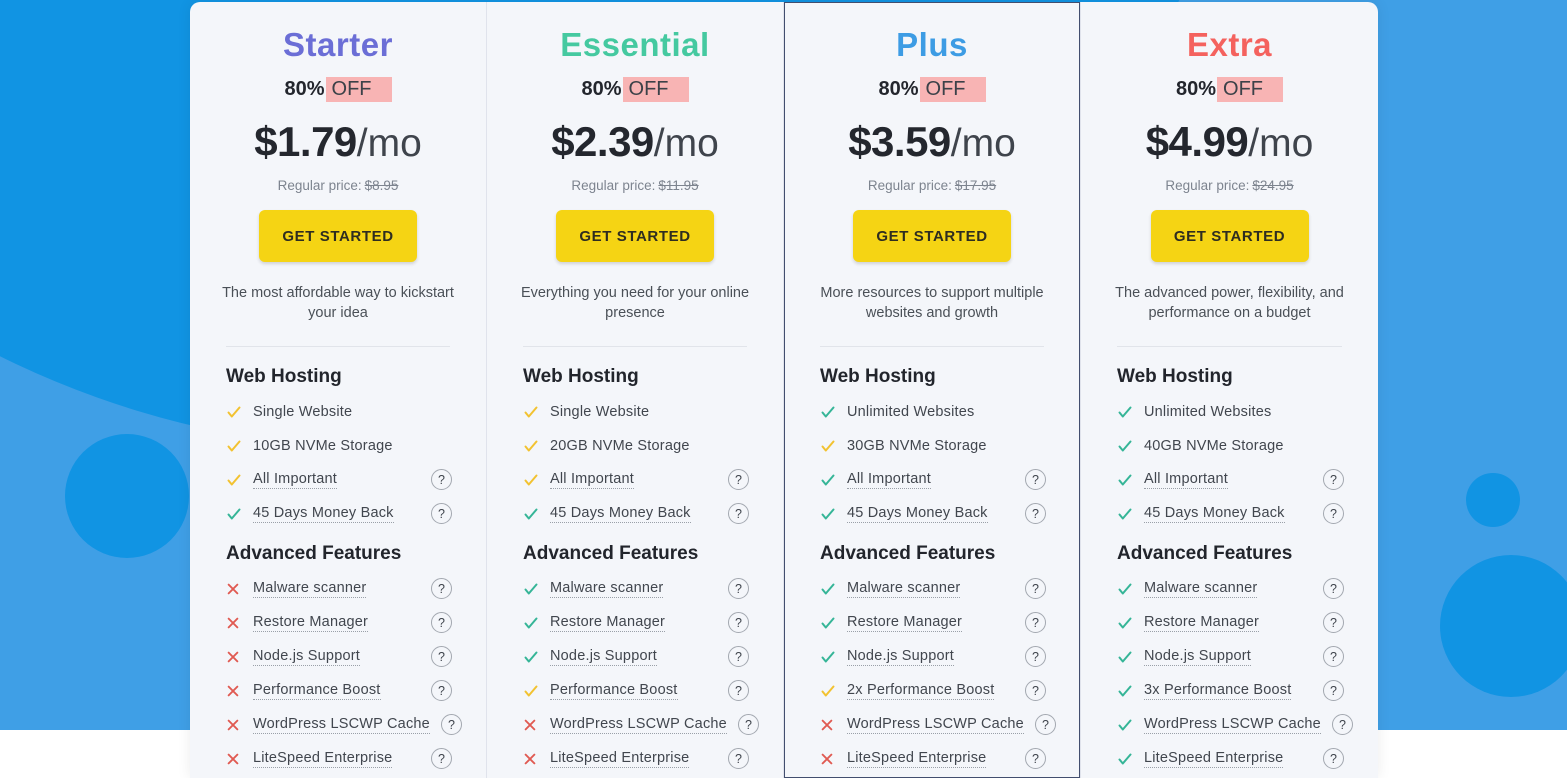 This screenshot has height=778, width=1567. I want to click on advanced-features-heading: Advanced Features, so click(908, 553).